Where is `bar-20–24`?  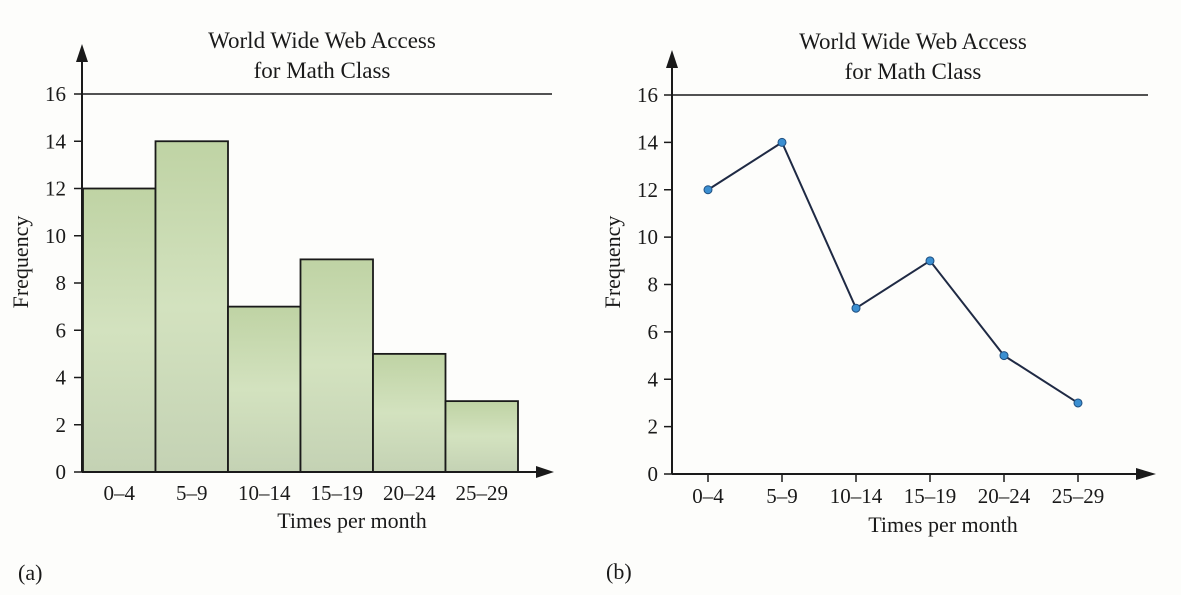 bar-20–24 is located at coordinates (409, 412).